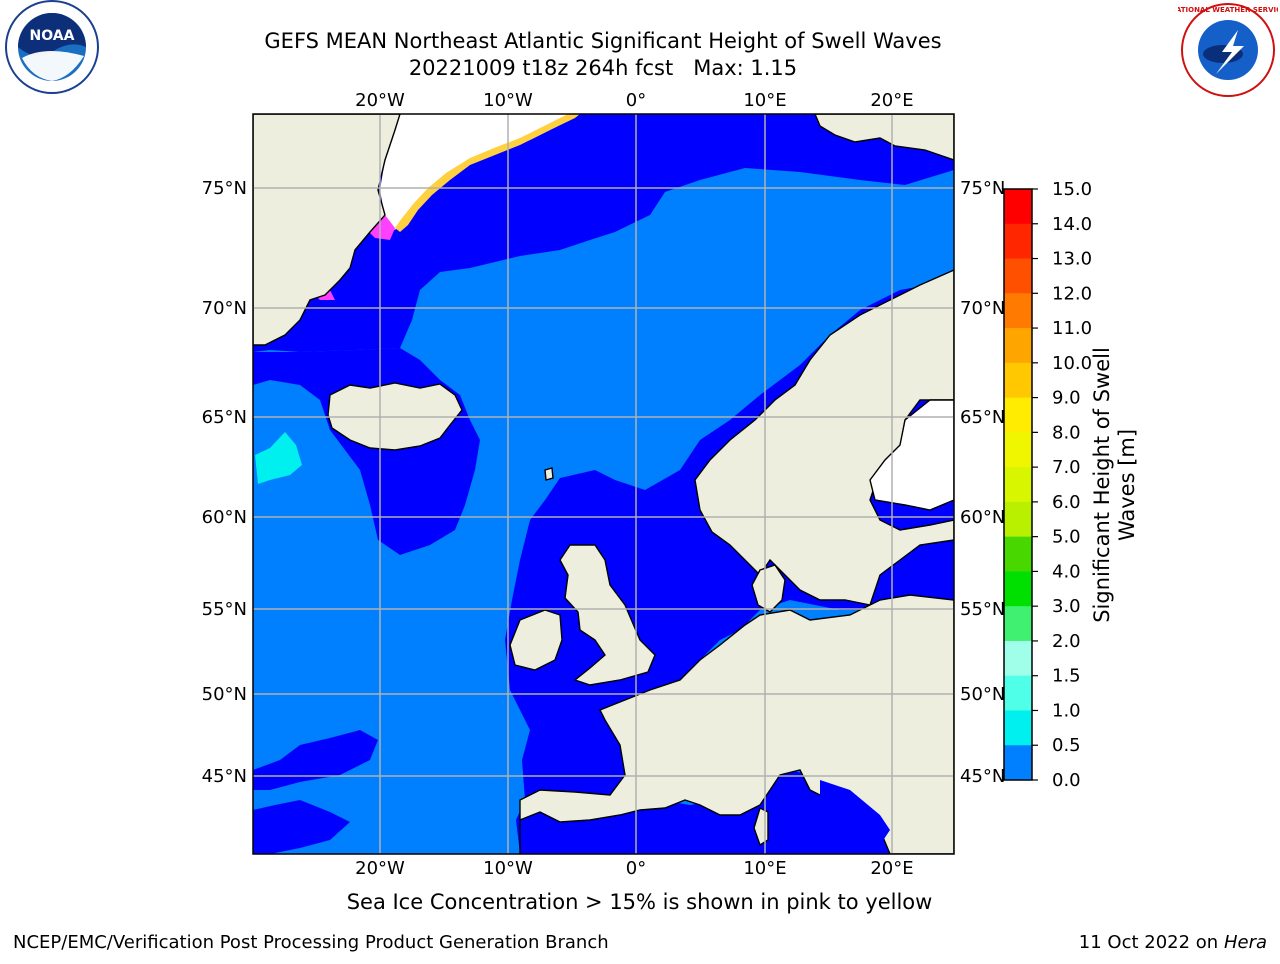  I want to click on swell-field-low-southwest, so click(315, 792).